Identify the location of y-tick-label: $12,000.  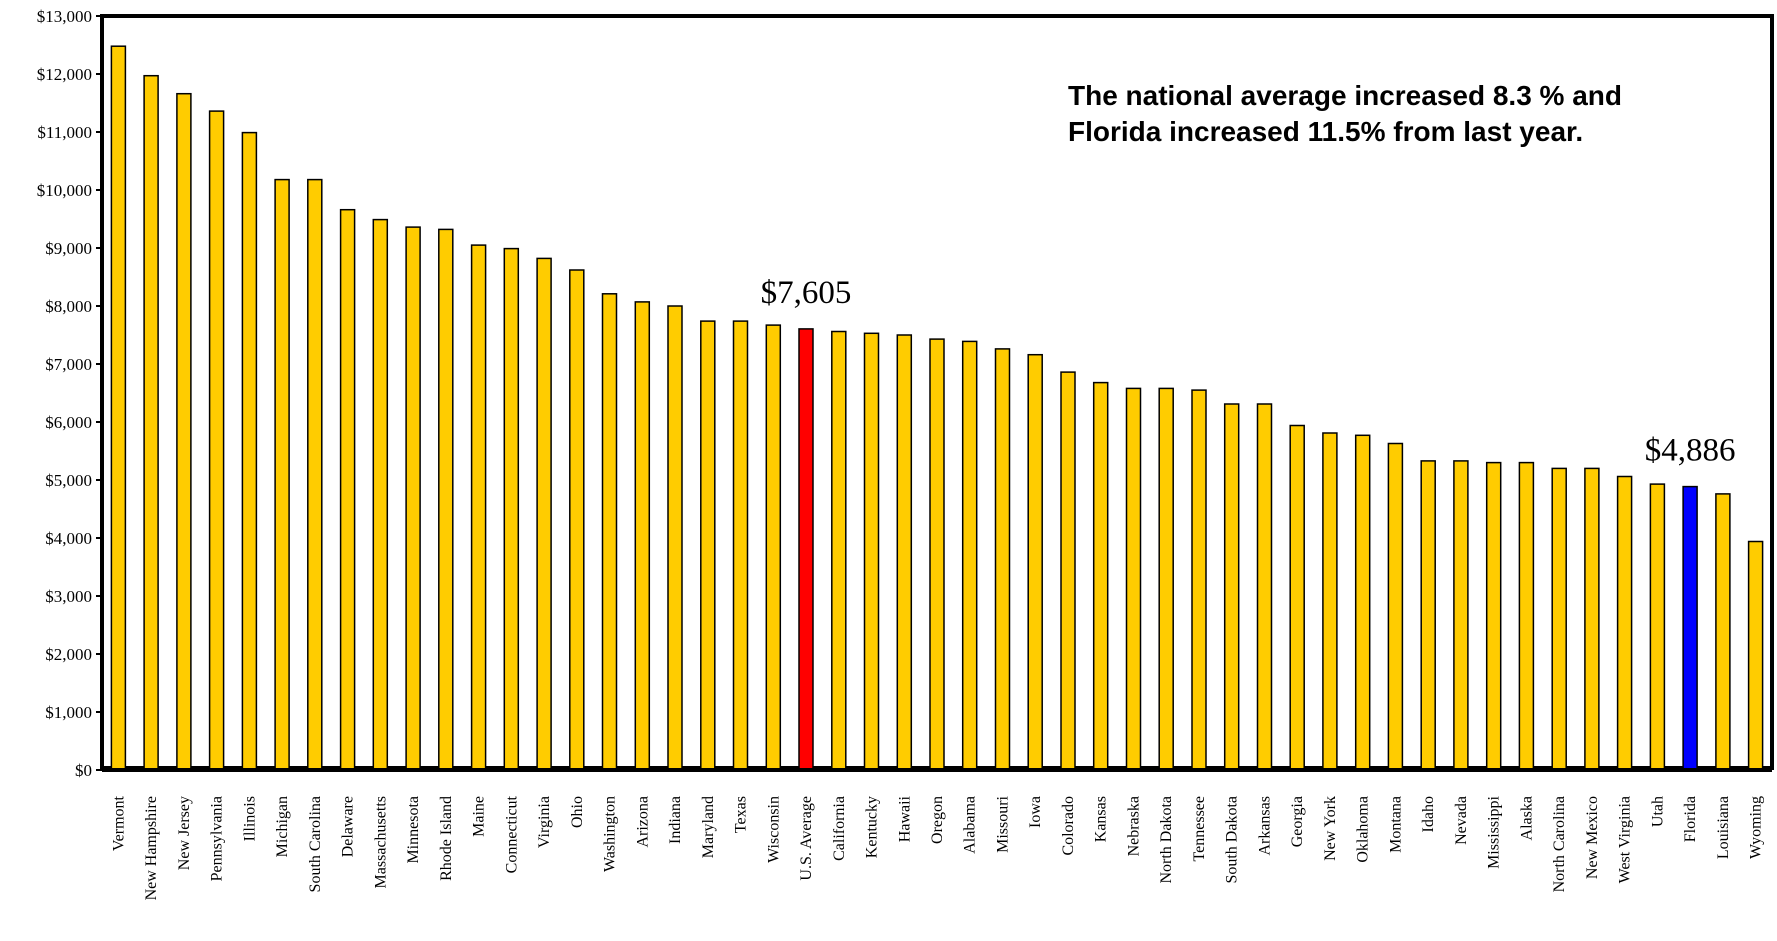
(64, 74).